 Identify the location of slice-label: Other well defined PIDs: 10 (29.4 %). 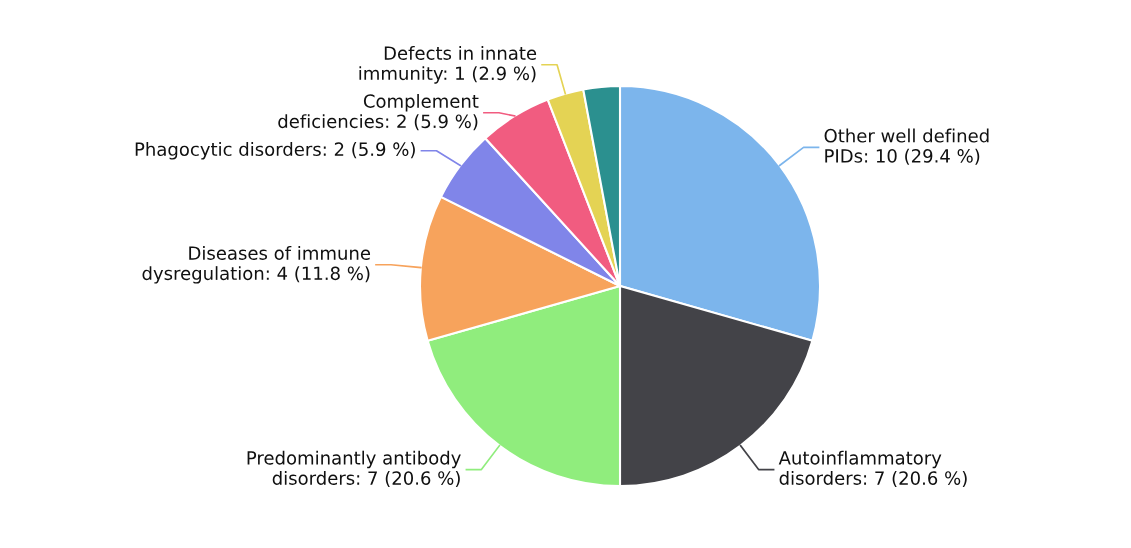
(906, 146).